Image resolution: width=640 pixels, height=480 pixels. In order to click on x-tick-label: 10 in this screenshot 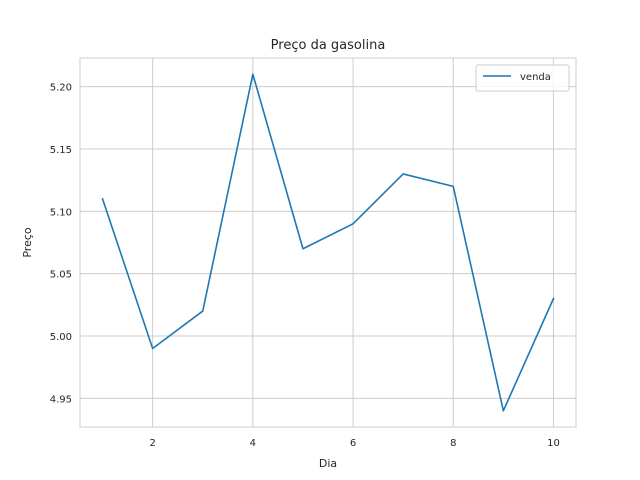, I will do `click(553, 443)`.